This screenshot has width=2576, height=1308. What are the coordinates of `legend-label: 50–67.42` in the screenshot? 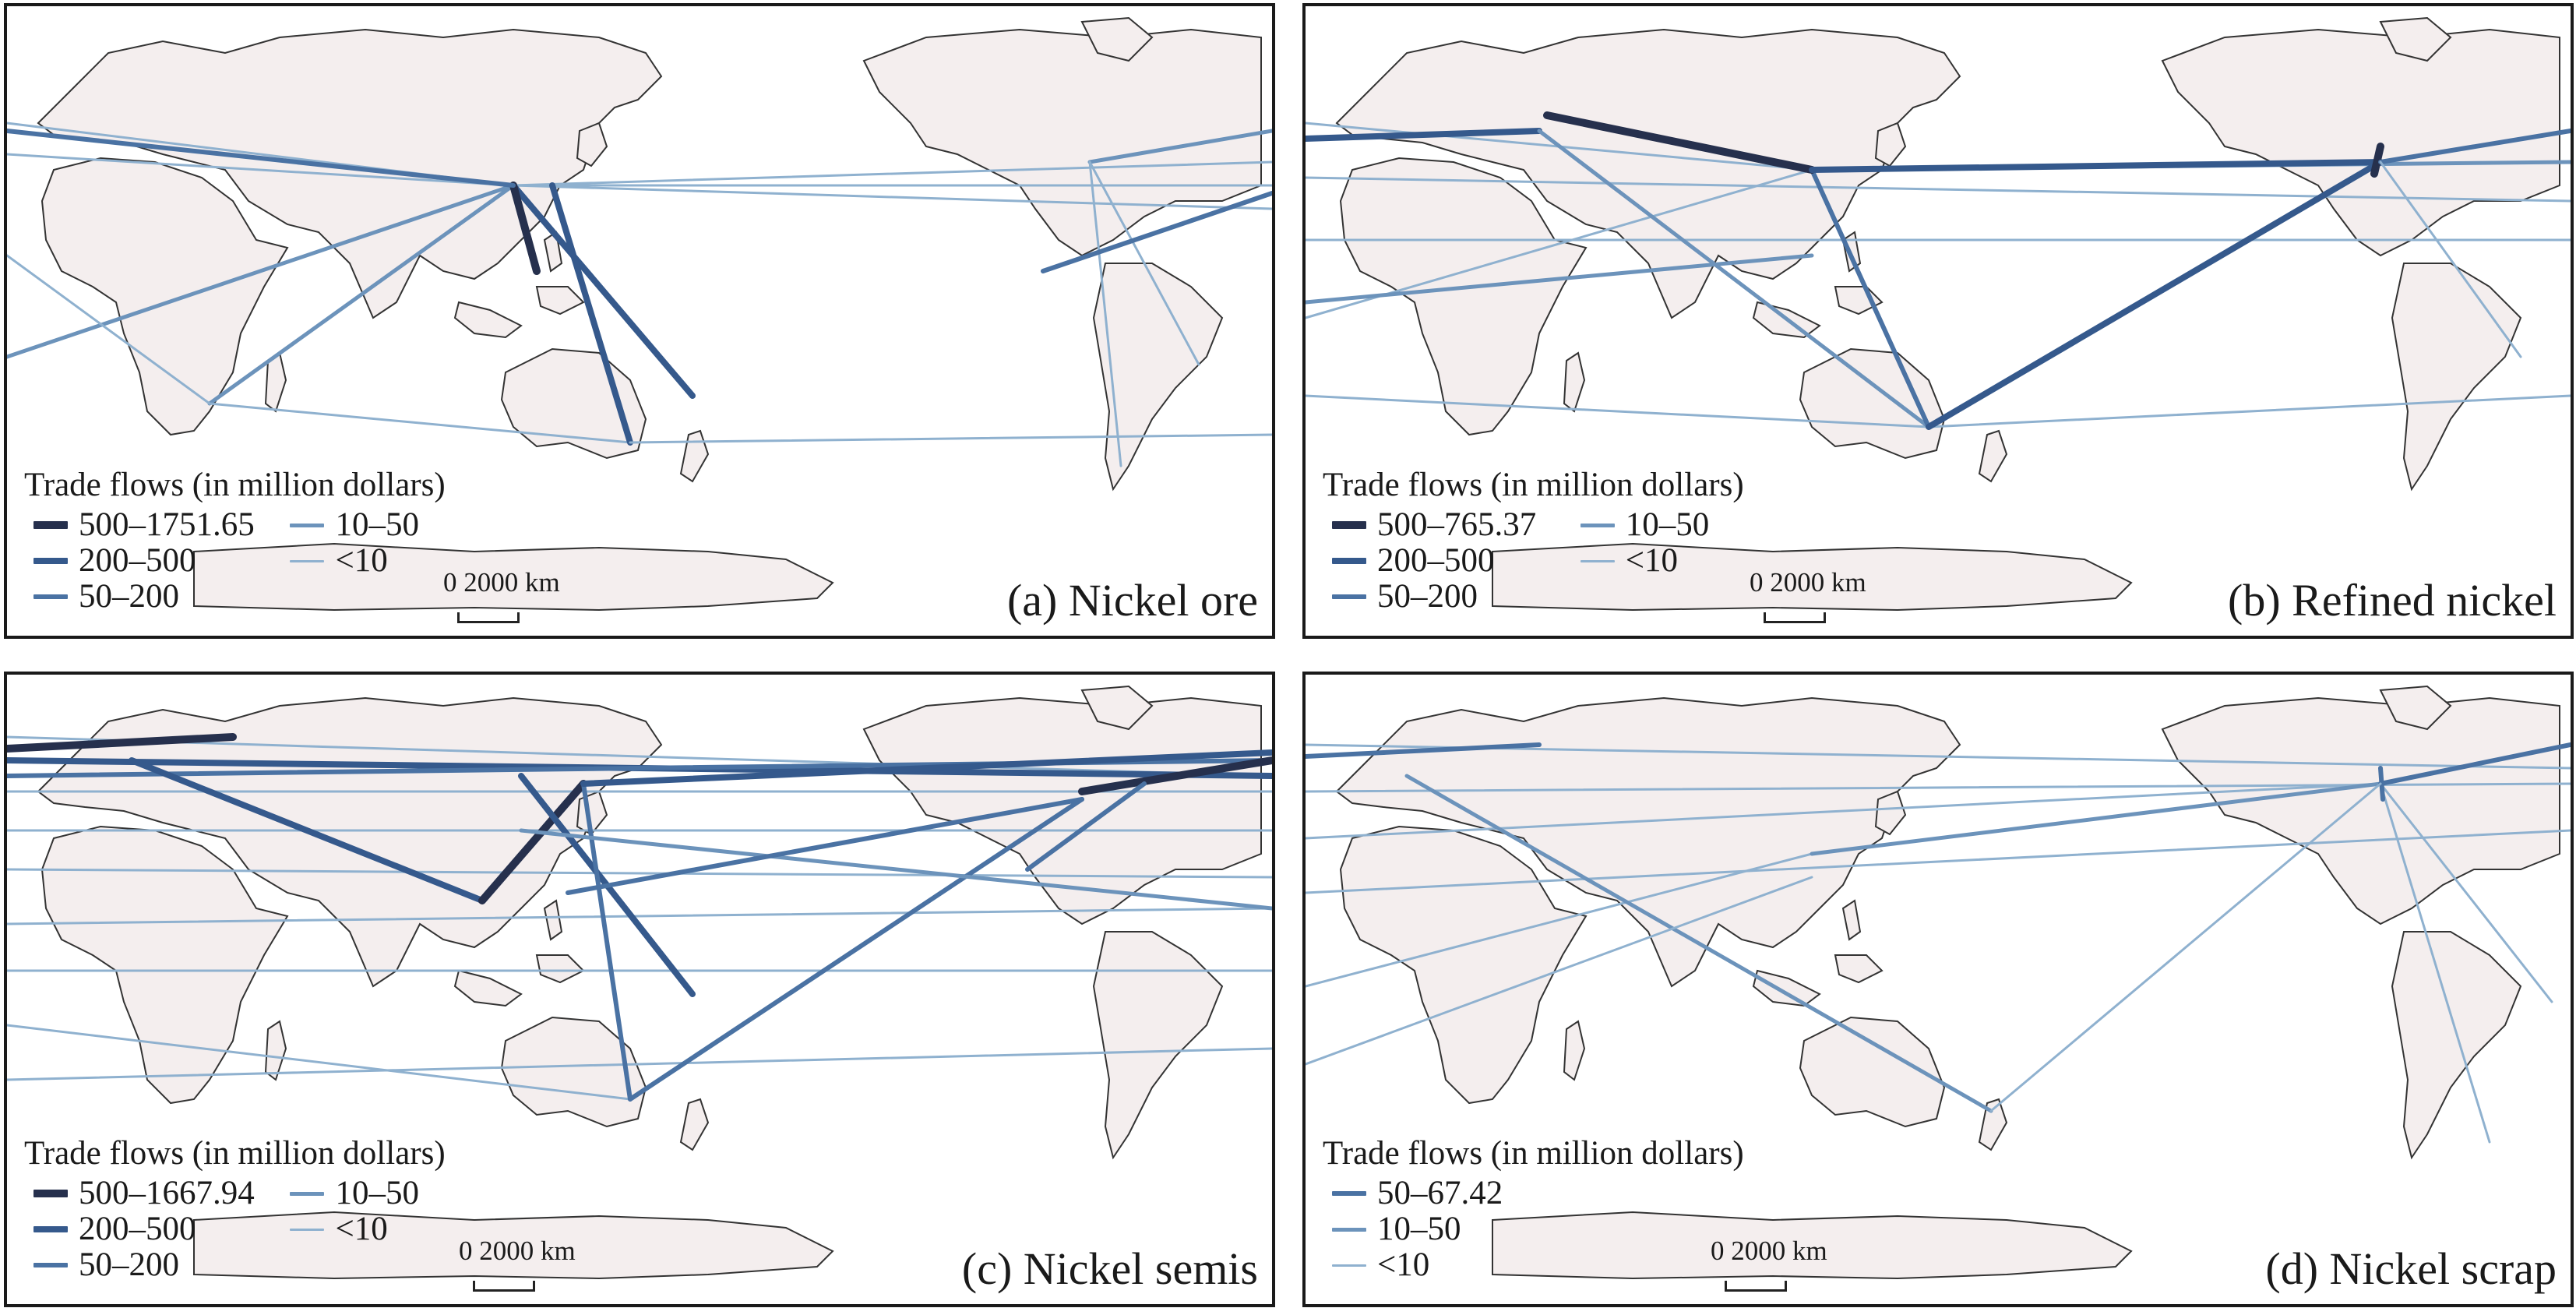 It's located at (1440, 1193).